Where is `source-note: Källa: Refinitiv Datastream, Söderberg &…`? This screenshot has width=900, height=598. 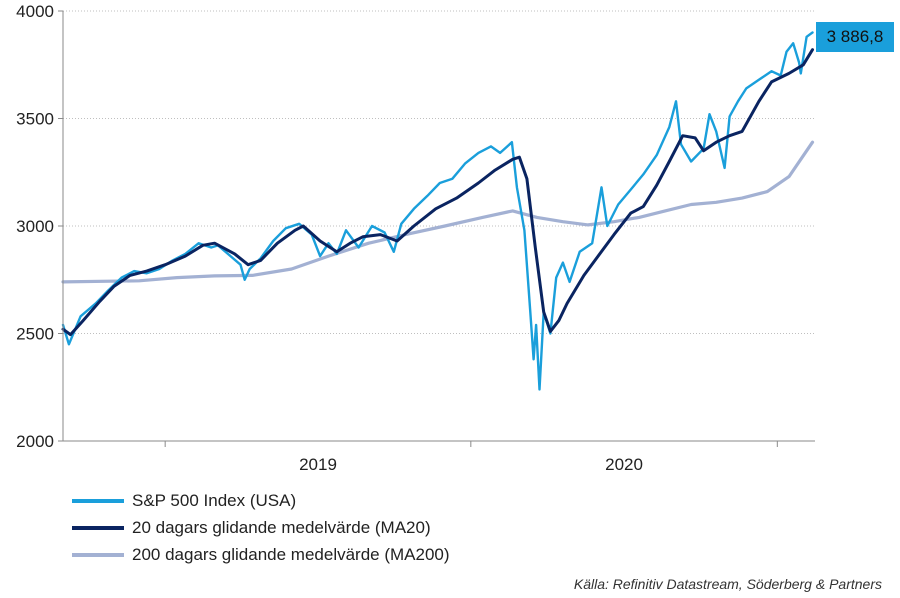
source-note: Källa: Refinitiv Datastream, Söderberg &… is located at coordinates (727, 584).